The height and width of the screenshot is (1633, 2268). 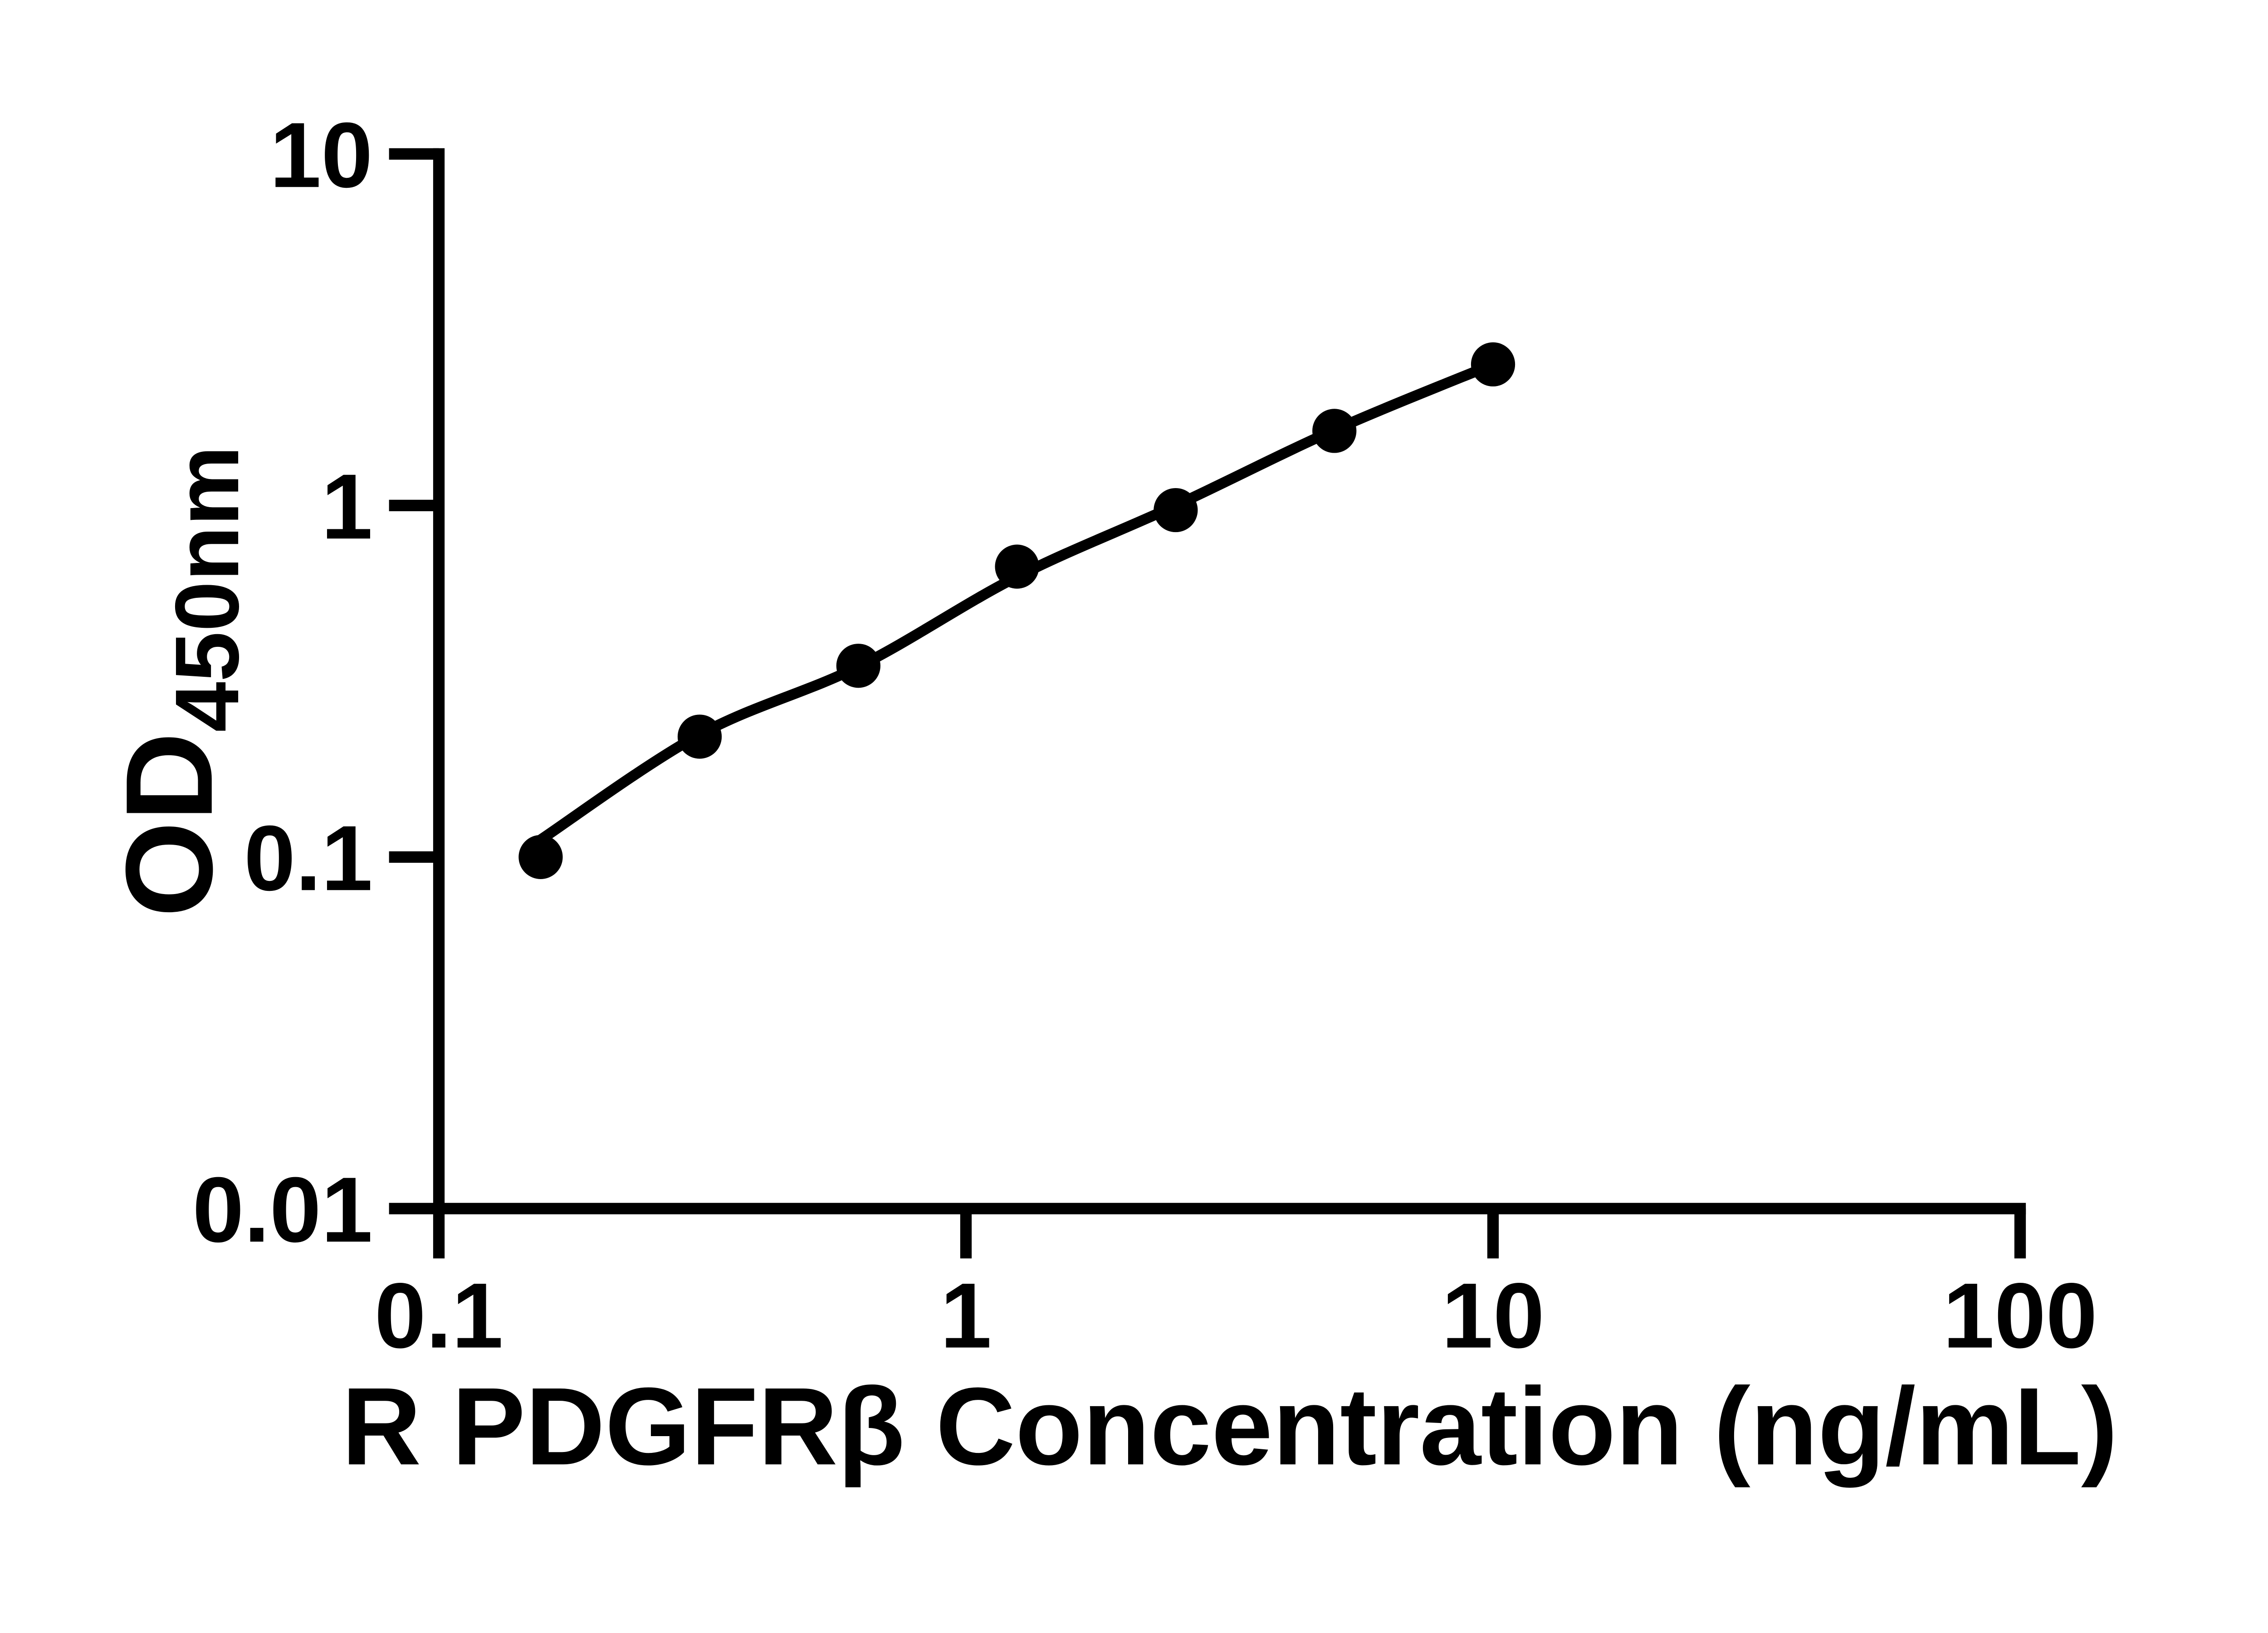 I want to click on y-axis-title: OD450nm, so click(x=179, y=681).